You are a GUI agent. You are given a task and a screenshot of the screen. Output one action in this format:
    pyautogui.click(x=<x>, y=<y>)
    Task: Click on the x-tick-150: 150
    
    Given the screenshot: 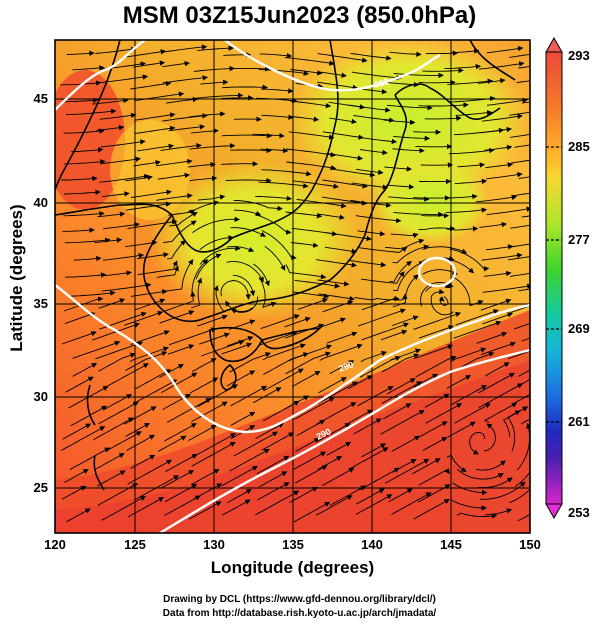 What is the action you would take?
    pyautogui.click(x=530, y=544)
    